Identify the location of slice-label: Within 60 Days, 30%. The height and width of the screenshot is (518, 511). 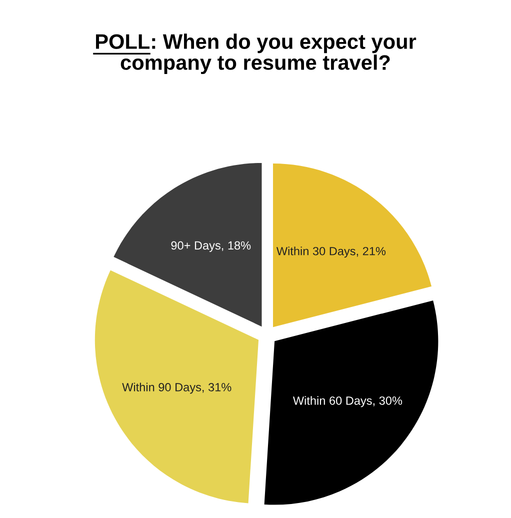
(347, 402).